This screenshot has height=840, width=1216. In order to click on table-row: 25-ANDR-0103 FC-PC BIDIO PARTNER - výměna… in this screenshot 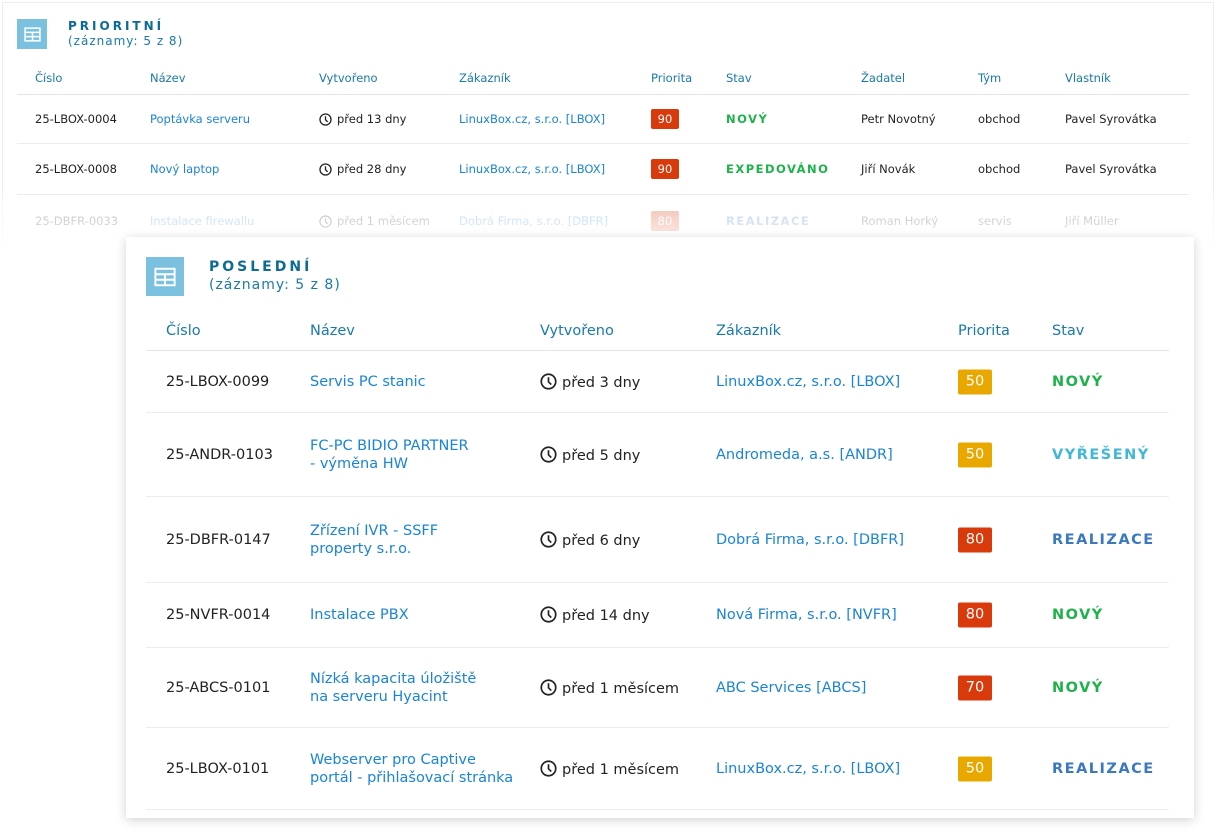, I will do `click(657, 455)`.